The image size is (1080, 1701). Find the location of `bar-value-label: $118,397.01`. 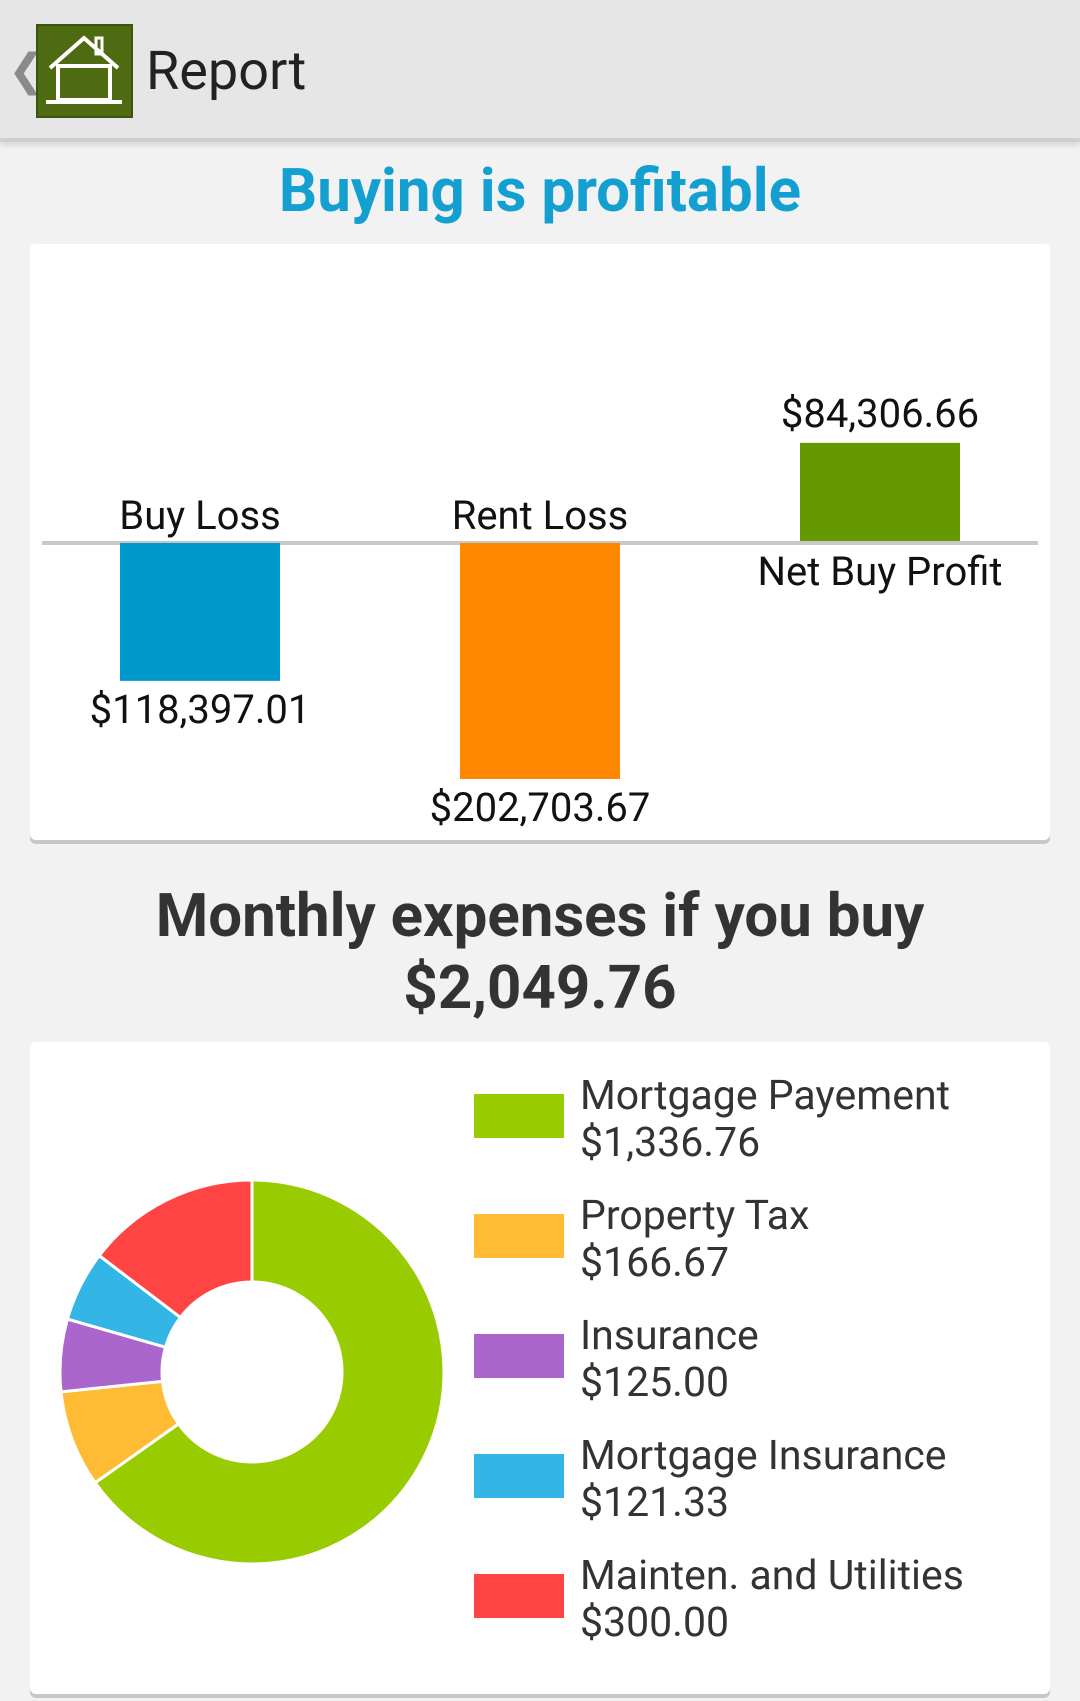

bar-value-label: $118,397.01 is located at coordinates (200, 709).